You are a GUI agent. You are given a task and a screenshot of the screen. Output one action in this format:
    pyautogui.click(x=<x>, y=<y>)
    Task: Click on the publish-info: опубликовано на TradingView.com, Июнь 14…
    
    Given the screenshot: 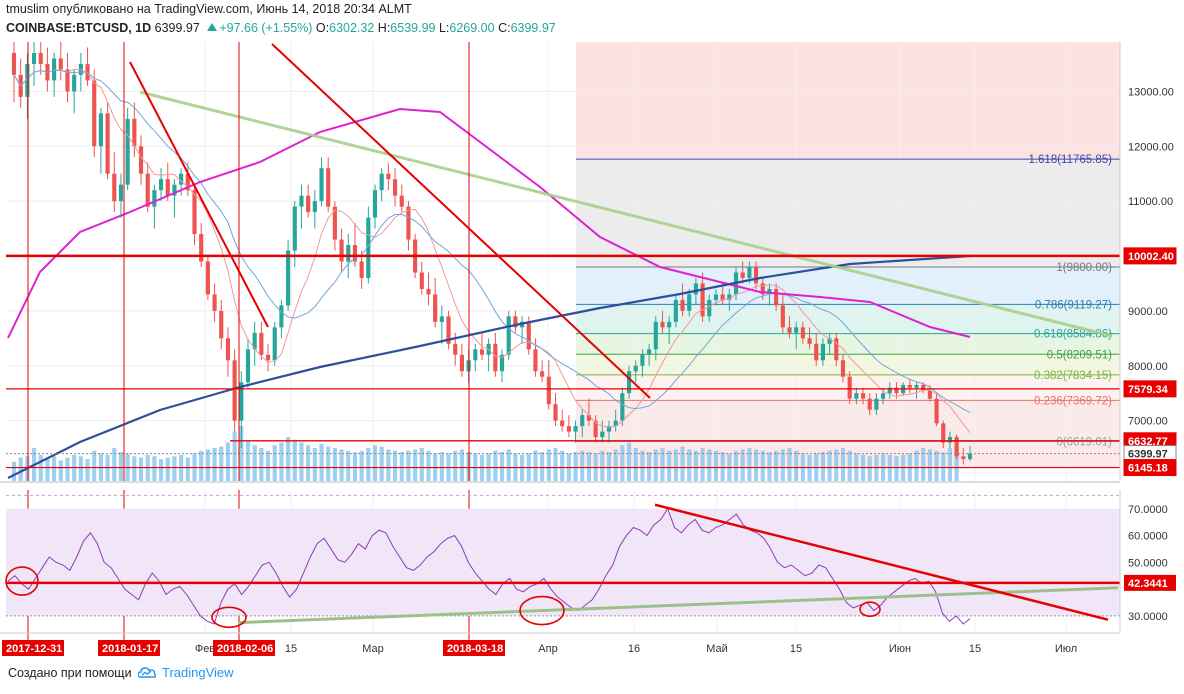 What is the action you would take?
    pyautogui.click(x=232, y=9)
    